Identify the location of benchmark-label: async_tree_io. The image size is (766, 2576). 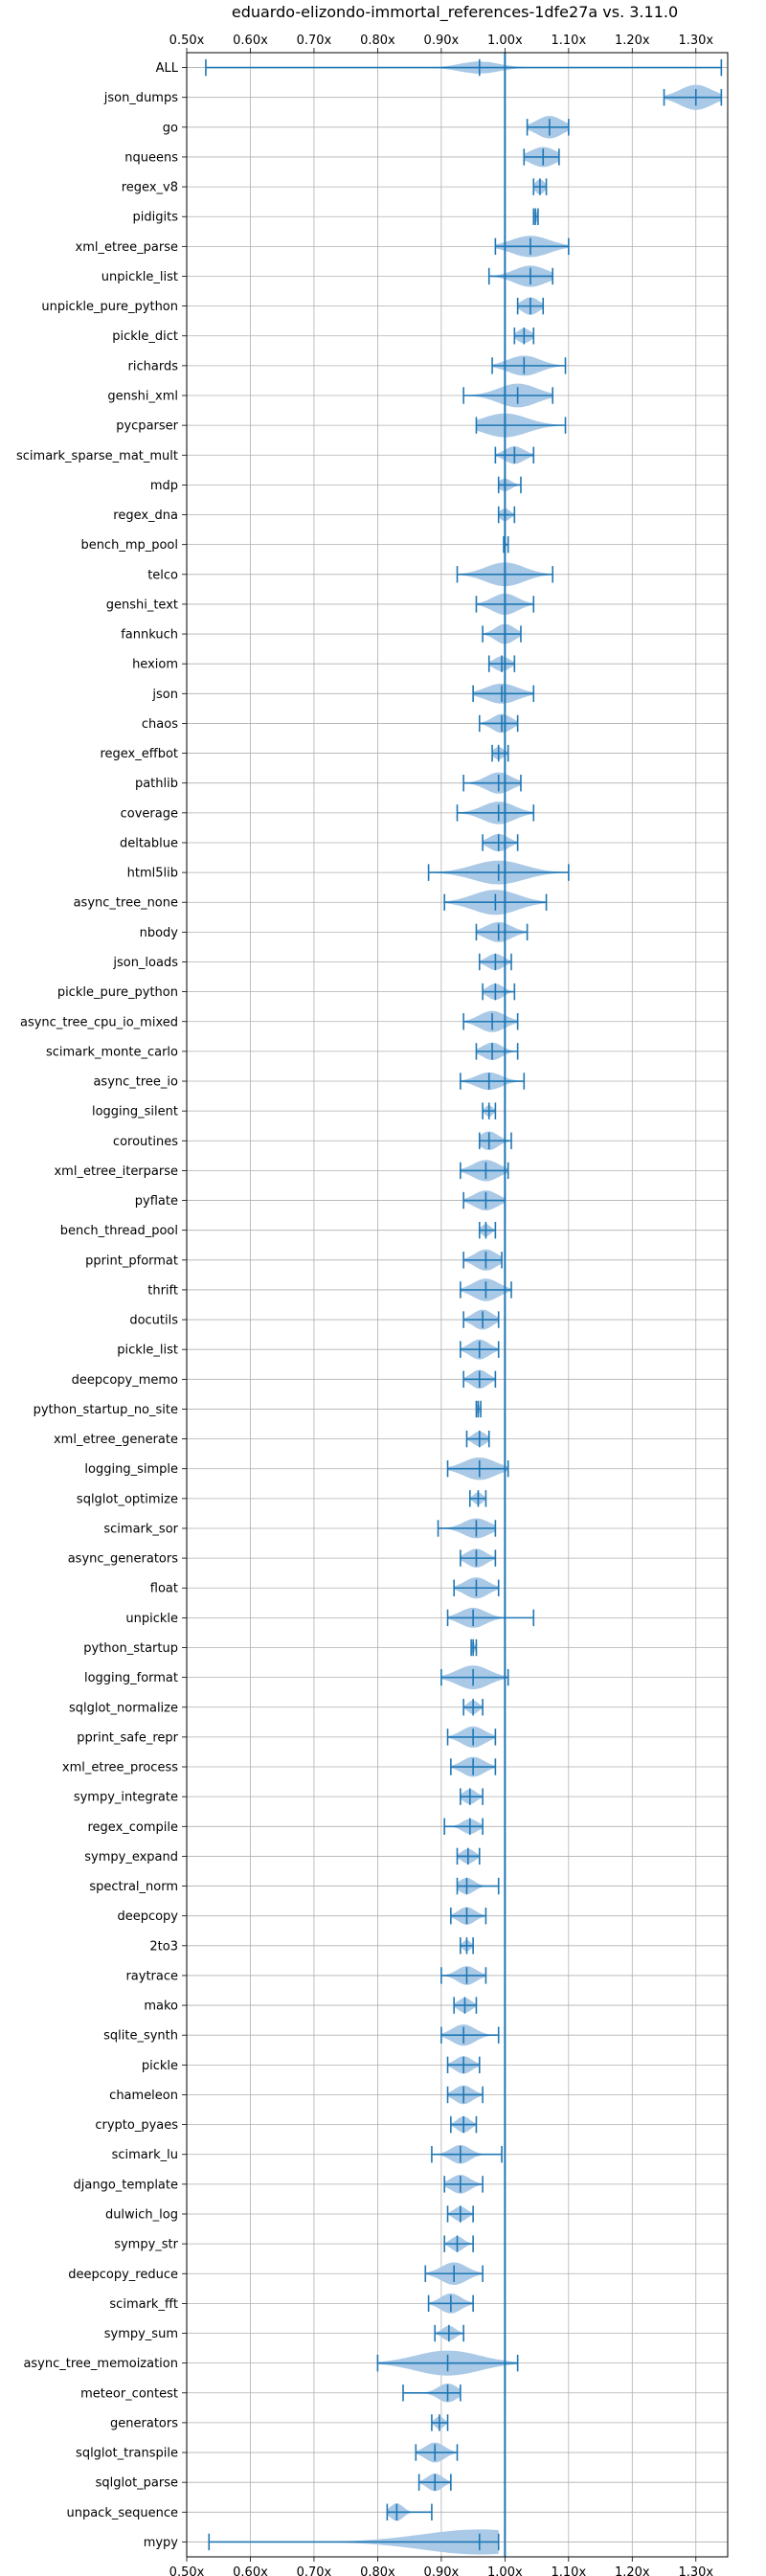
(135, 1082).